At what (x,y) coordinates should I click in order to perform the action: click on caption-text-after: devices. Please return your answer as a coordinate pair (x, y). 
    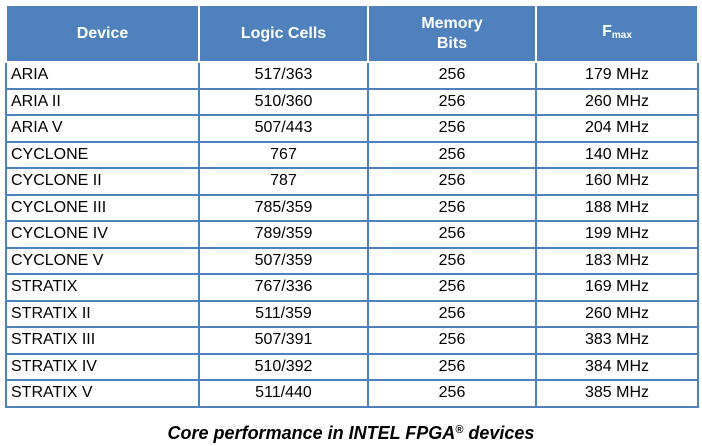
    Looking at the image, I should click on (499, 433).